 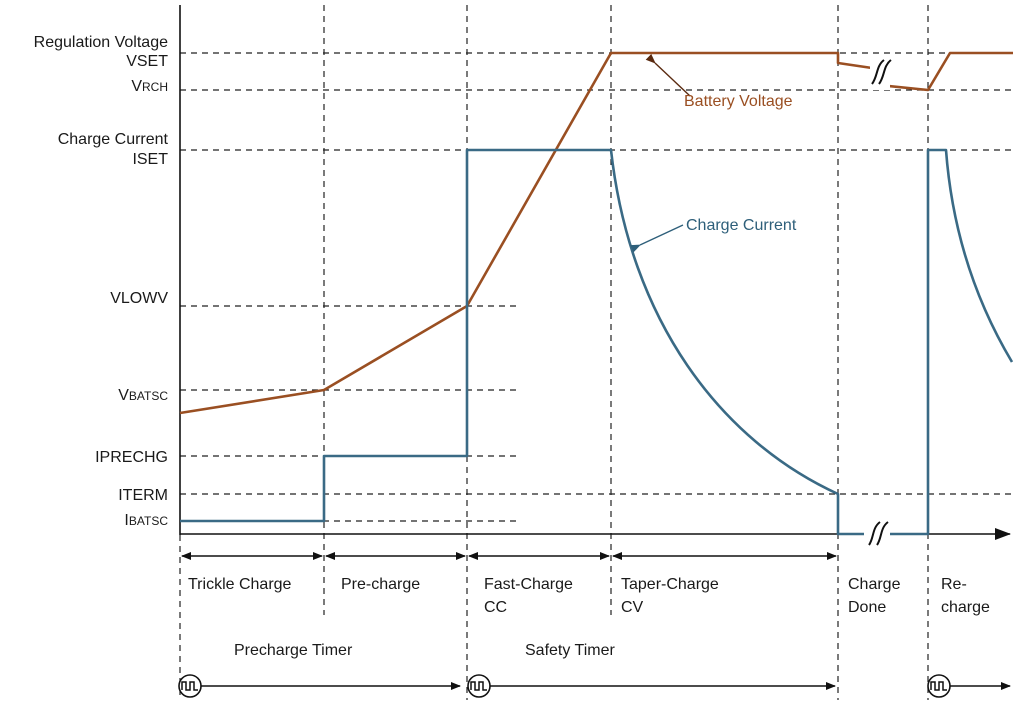 What do you see at coordinates (741, 225) in the screenshot?
I see `charge-current-label: Charge Current` at bounding box center [741, 225].